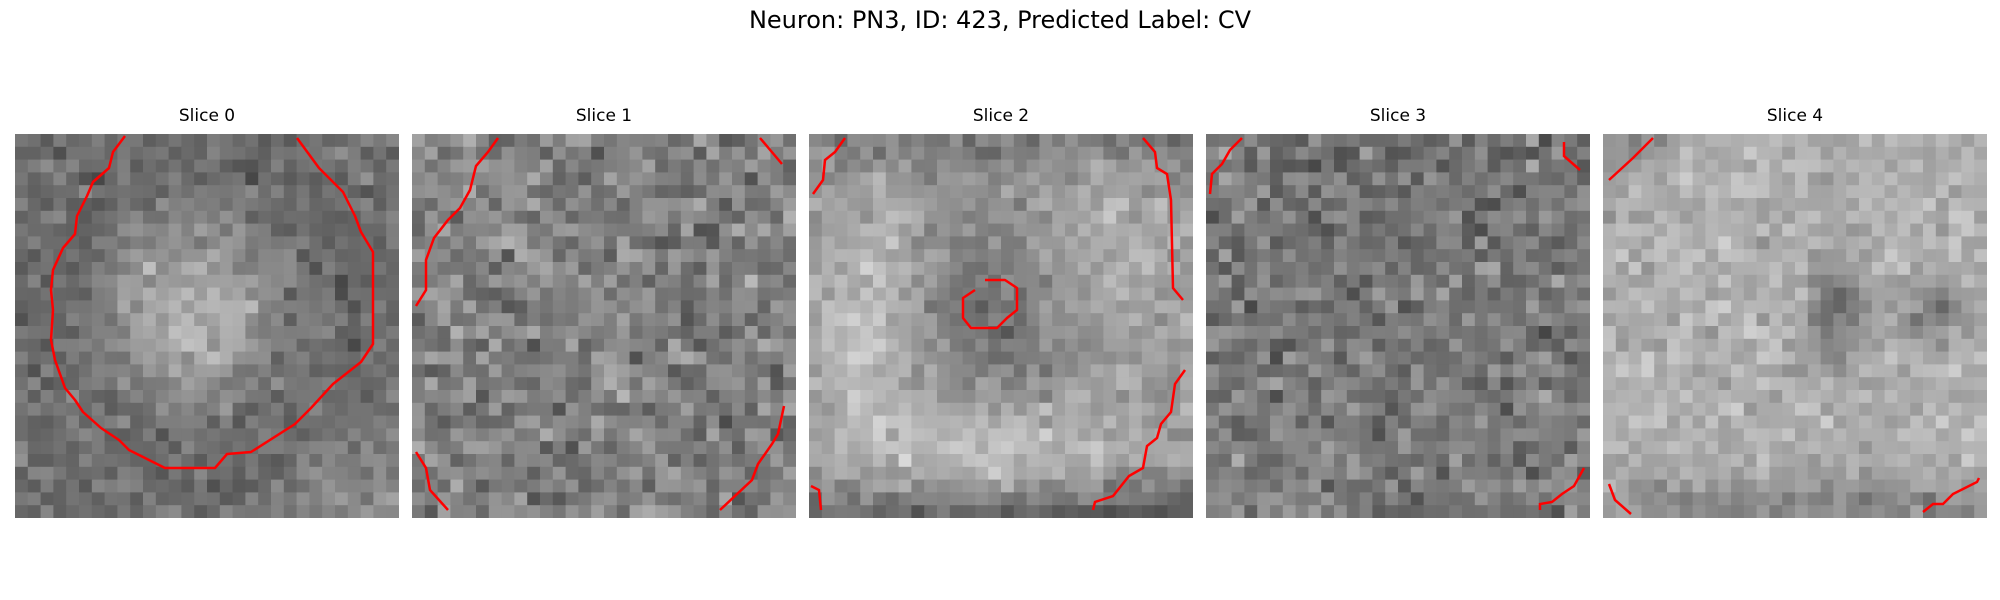  I want to click on slice-panel-1: Slice 1, so click(604, 312).